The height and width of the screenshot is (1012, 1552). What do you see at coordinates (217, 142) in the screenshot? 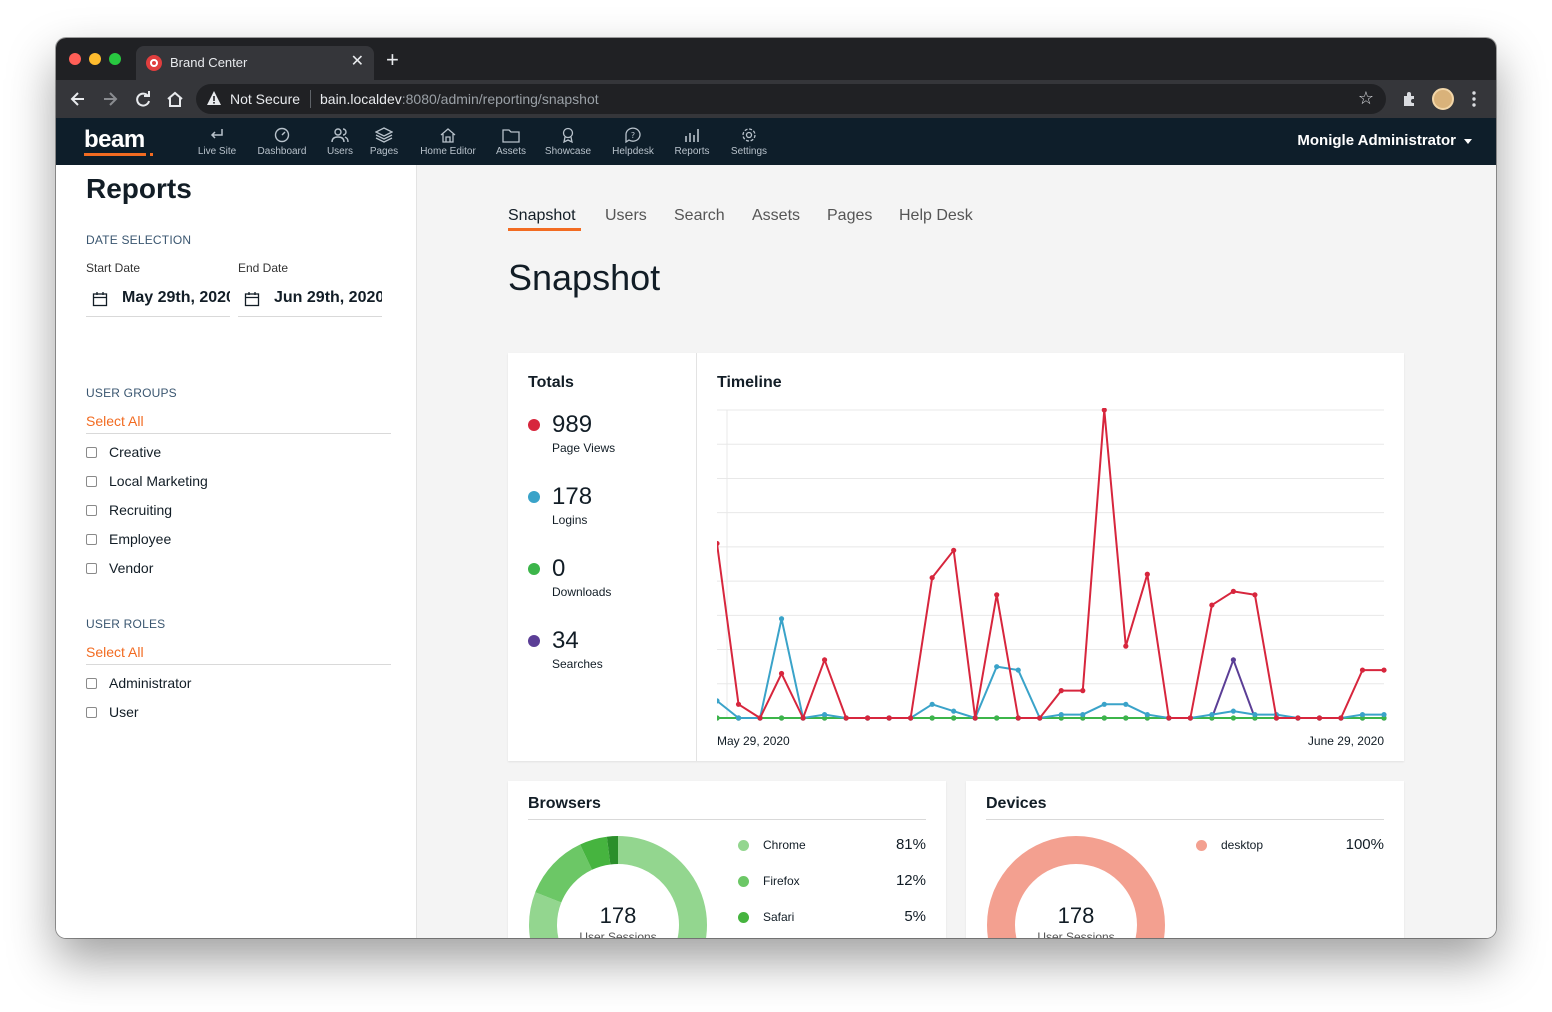
I see `nav-live-site: Live Site` at bounding box center [217, 142].